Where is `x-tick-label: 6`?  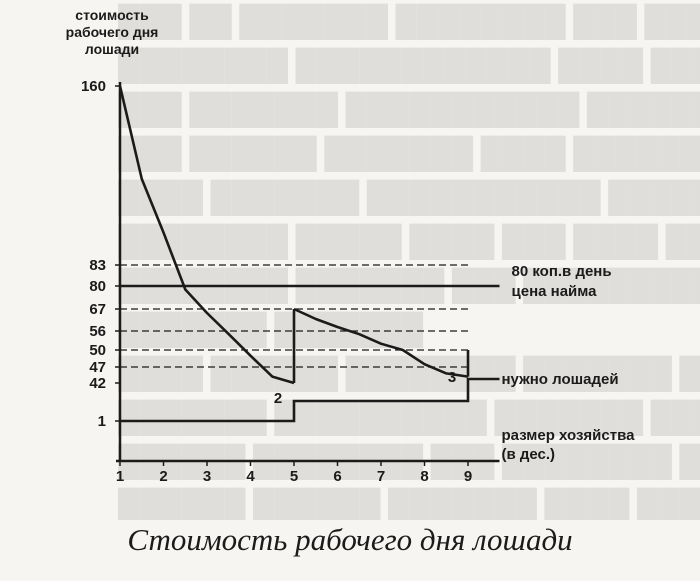 x-tick-label: 6 is located at coordinates (337, 476).